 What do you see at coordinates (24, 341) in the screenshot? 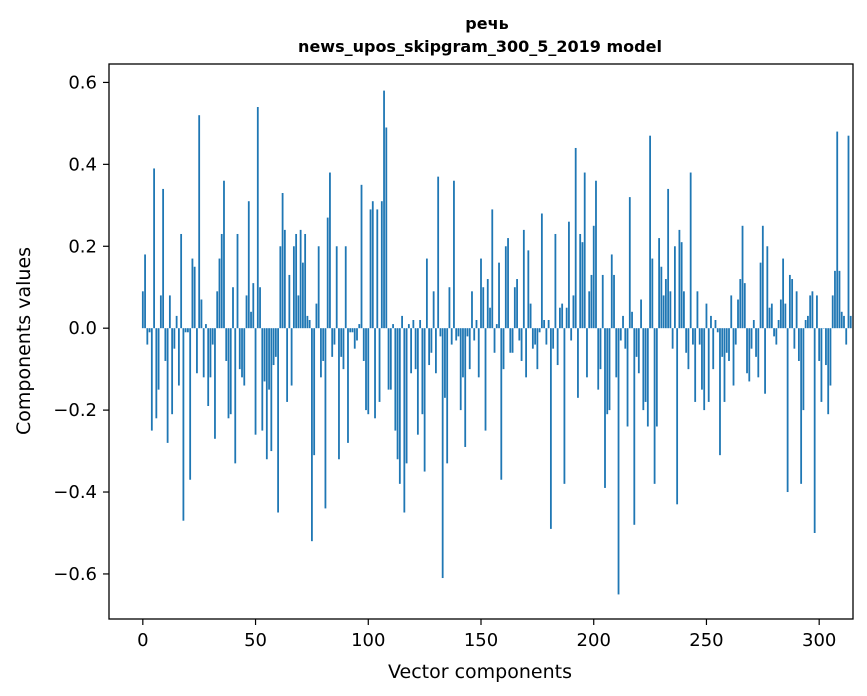
I see `y-axis-label: Components values` at bounding box center [24, 341].